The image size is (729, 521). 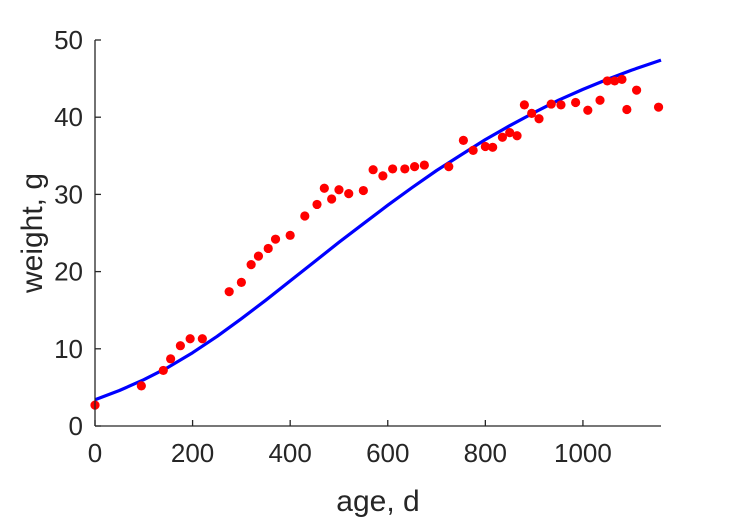 I want to click on x-tick-label: 400, so click(x=289, y=453).